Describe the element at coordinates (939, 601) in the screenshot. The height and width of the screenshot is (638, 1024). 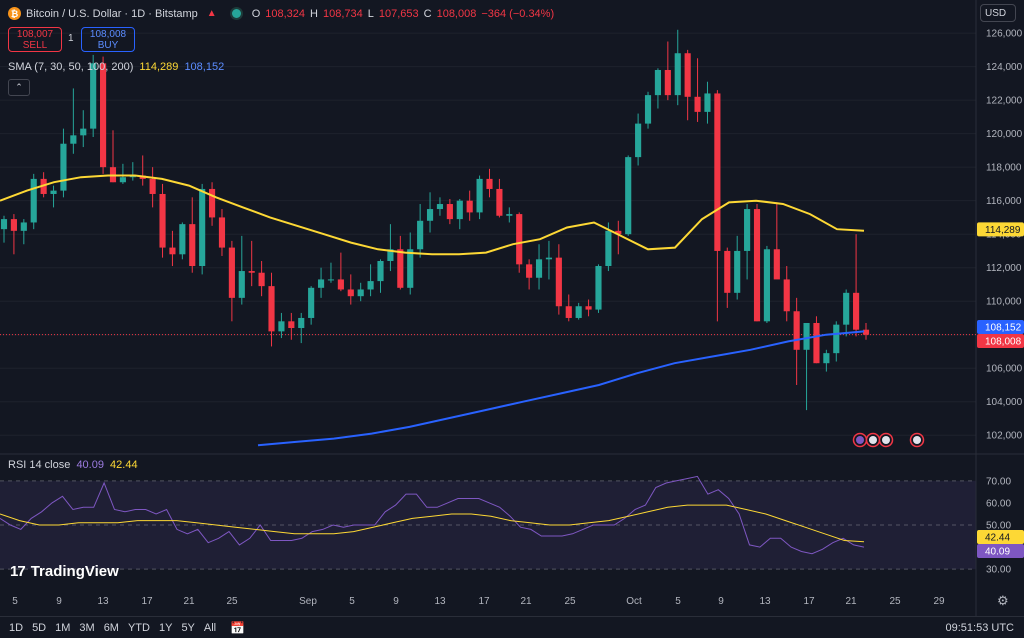
I see `time-tick-label: 29` at that location.